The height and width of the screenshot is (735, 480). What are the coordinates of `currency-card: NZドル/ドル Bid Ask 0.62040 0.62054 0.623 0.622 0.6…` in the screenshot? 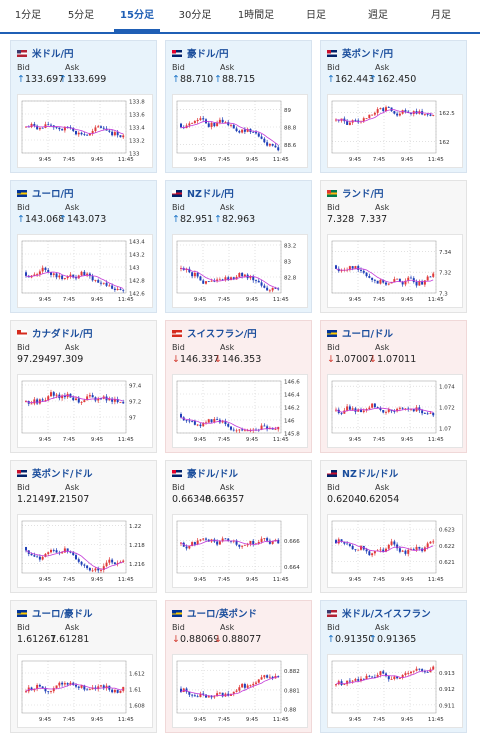 It's located at (393, 526).